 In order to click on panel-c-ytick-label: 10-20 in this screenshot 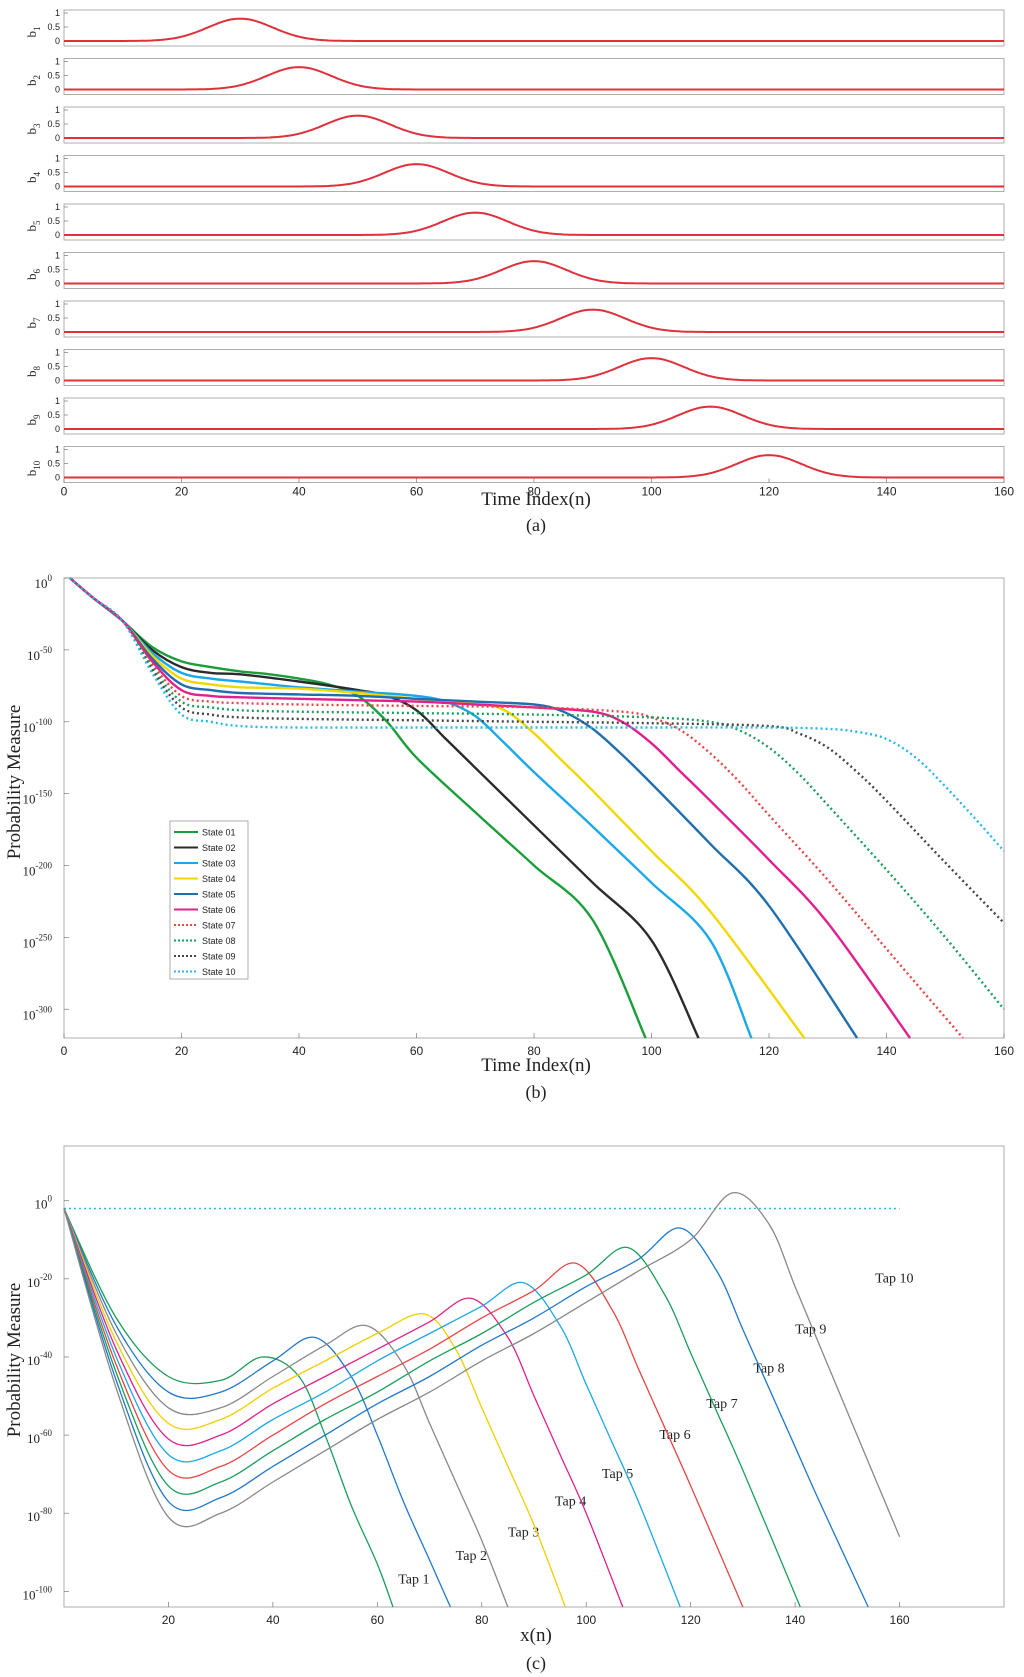, I will do `click(39, 1281)`.